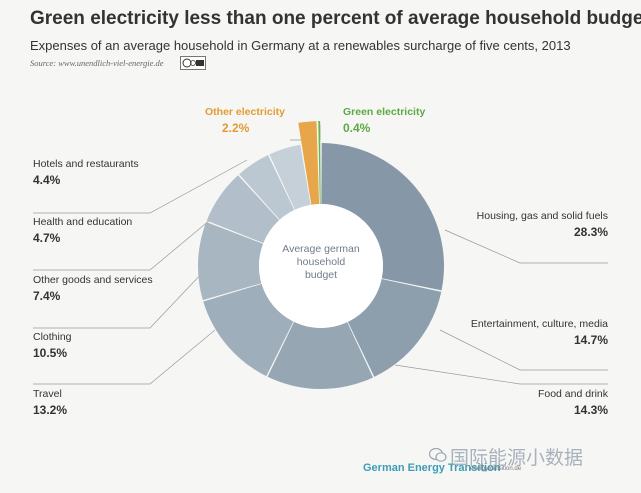  What do you see at coordinates (97, 63) in the screenshot?
I see `source-note: Source: www.unendlich-viel-energie.de` at bounding box center [97, 63].